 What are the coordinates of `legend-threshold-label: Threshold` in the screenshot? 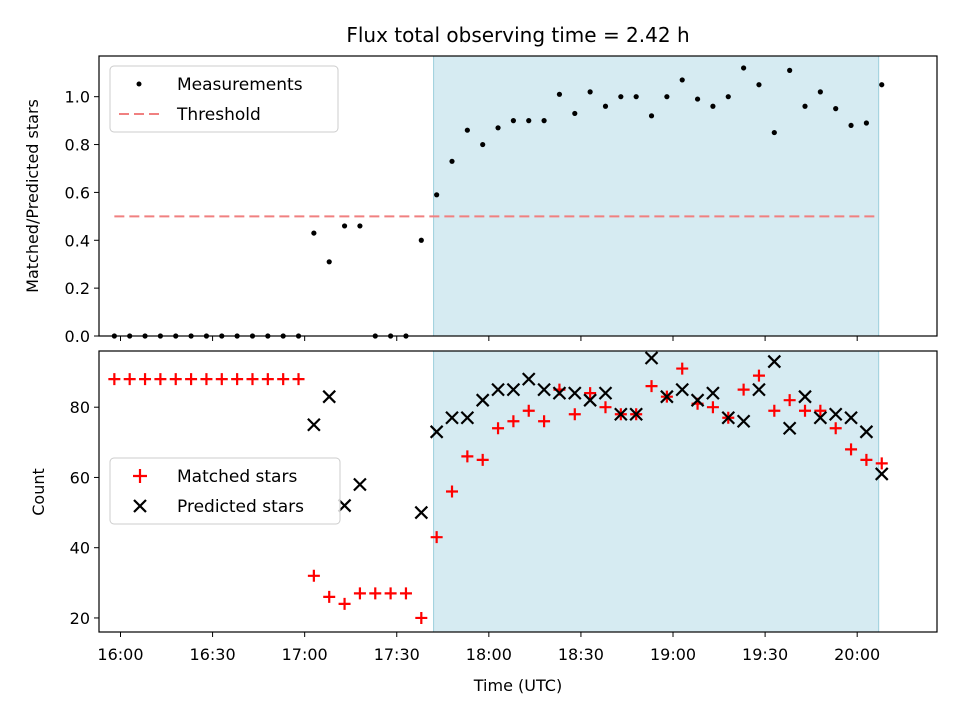 It's located at (218, 115).